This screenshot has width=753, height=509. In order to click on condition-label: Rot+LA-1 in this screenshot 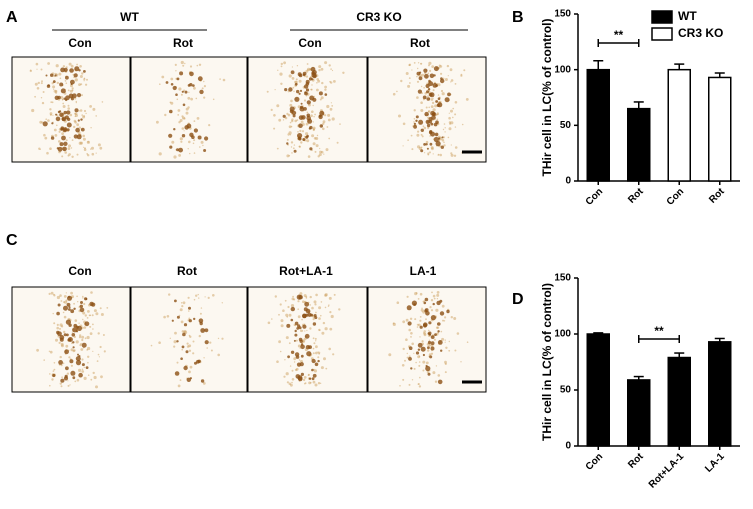, I will do `click(306, 271)`.